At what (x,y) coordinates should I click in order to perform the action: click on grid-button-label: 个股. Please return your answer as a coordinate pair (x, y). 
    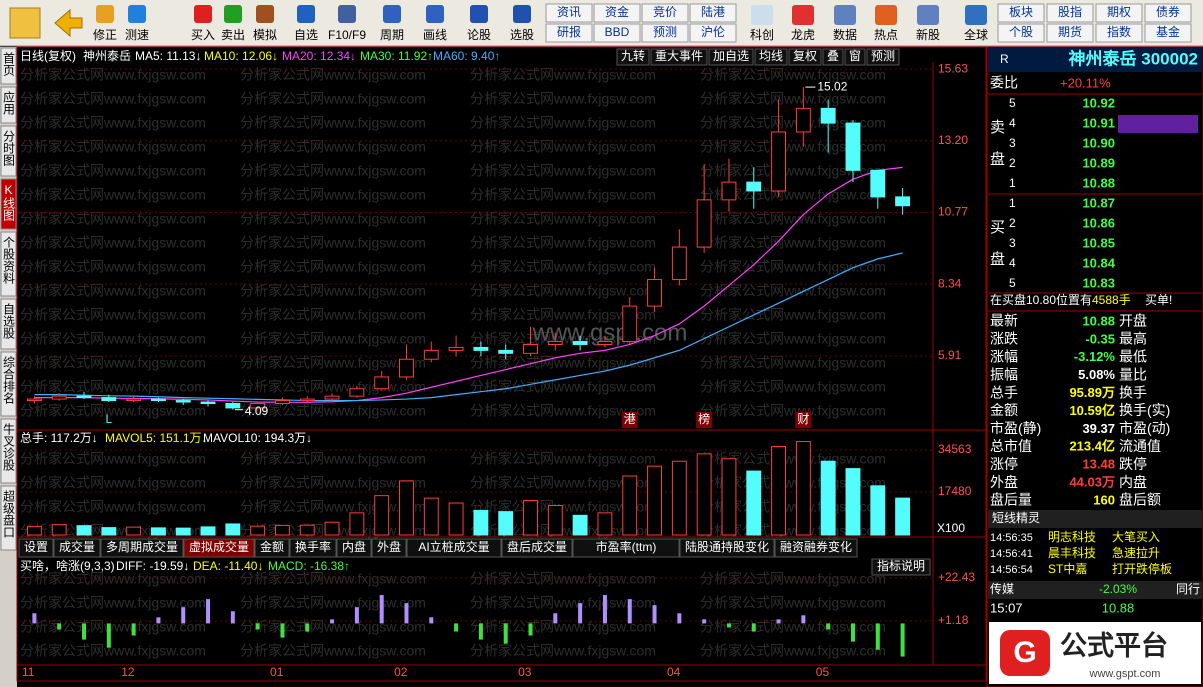
    Looking at the image, I should click on (1021, 32).